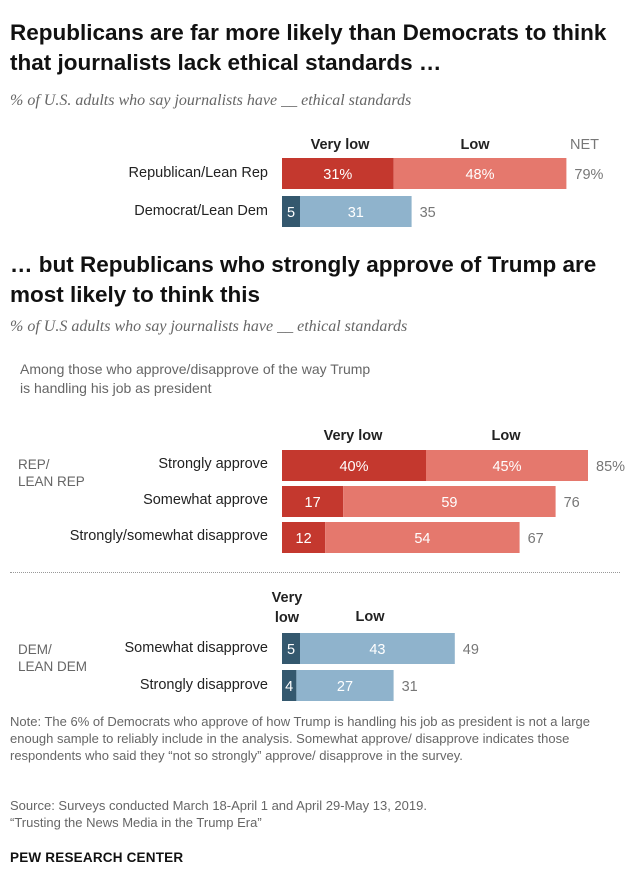  I want to click on data-label-net: 35, so click(428, 213).